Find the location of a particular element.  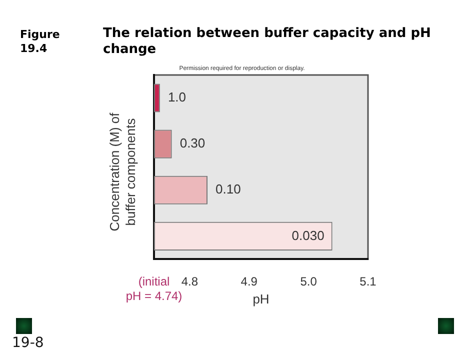

x-tick-label: 5.0 is located at coordinates (309, 281).